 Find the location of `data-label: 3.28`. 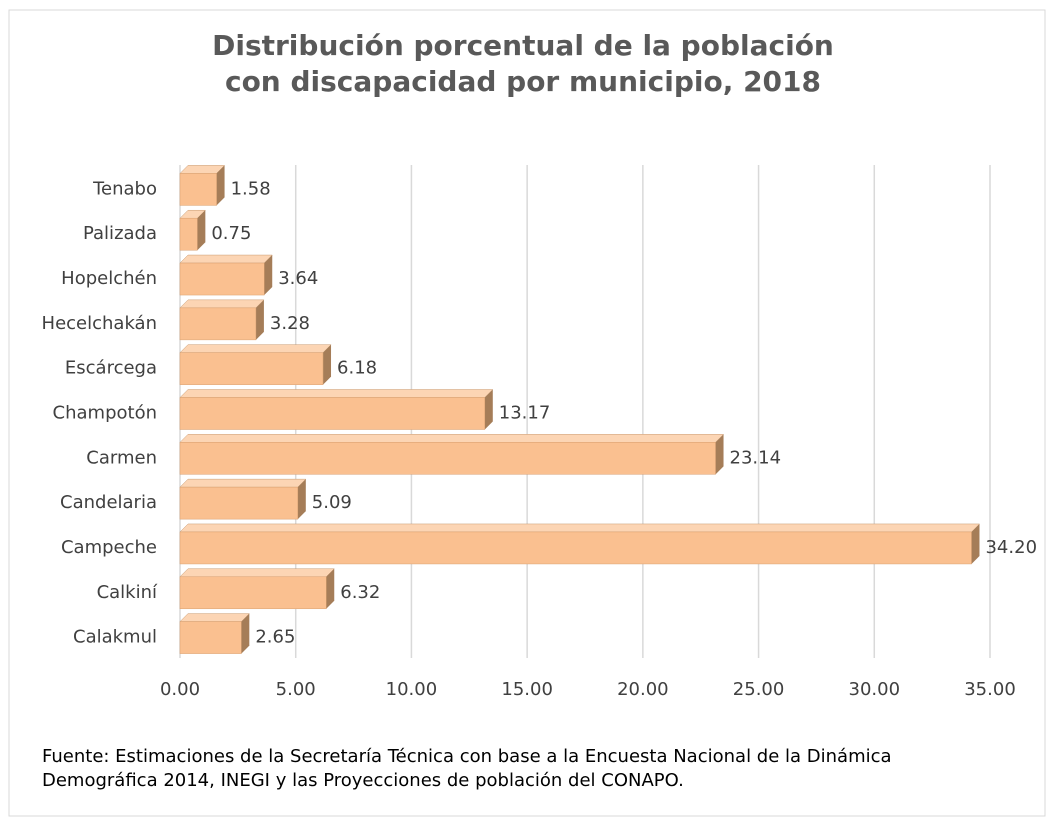

data-label: 3.28 is located at coordinates (290, 323).